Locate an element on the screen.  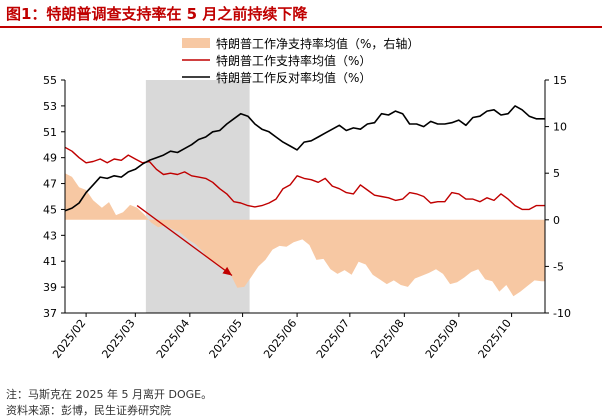
y-left-tick-label: 55 is located at coordinates (50, 80).